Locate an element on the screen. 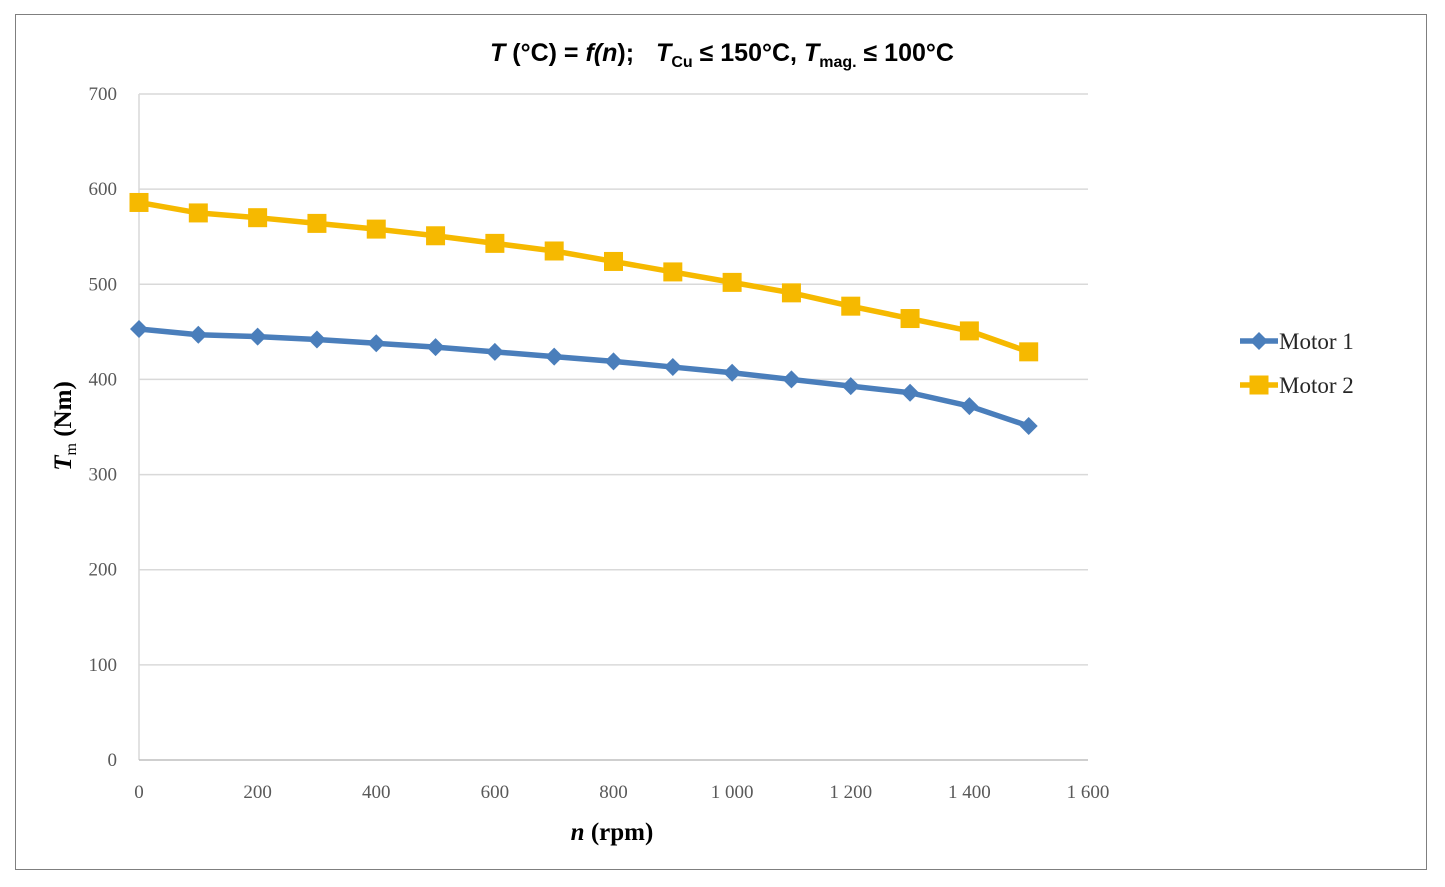 The height and width of the screenshot is (887, 1445). legend-entry: Motor 1 is located at coordinates (1297, 341).